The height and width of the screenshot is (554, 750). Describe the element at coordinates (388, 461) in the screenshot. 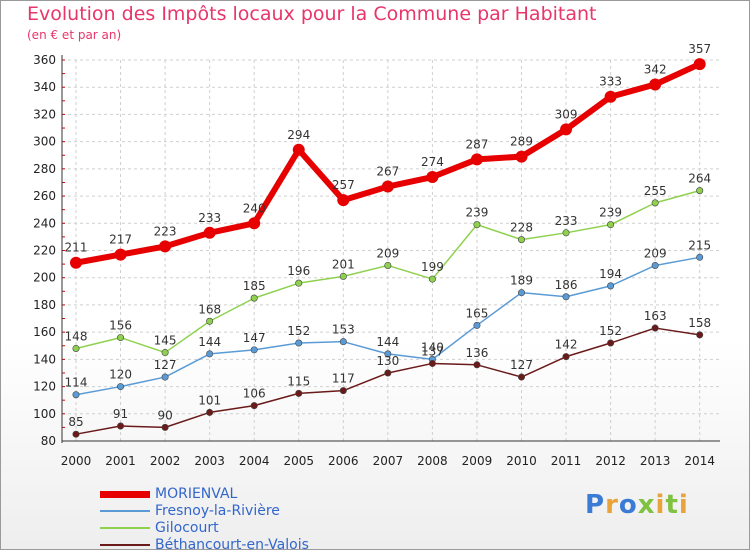

I see `x-tick-label: 2007` at that location.